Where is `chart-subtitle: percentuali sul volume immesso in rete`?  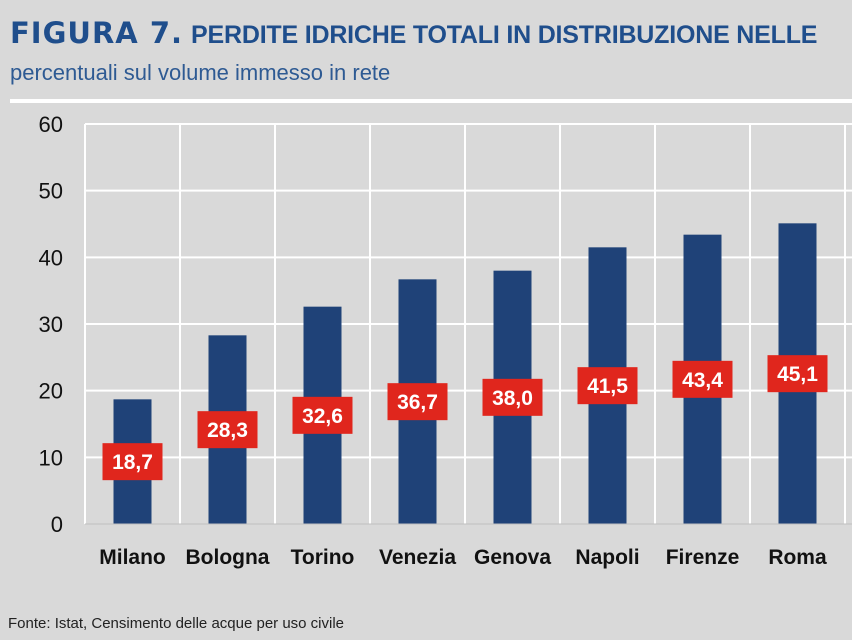
chart-subtitle: percentuali sul volume immesso in rete is located at coordinates (200, 72).